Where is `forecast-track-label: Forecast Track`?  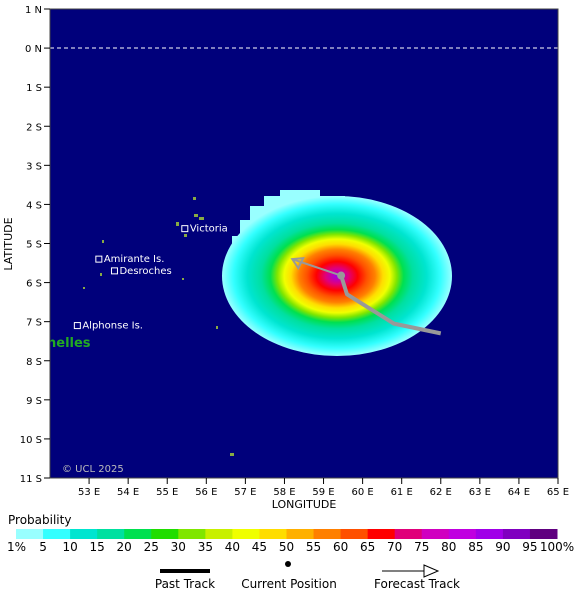
forecast-track-label: Forecast Track is located at coordinates (417, 584).